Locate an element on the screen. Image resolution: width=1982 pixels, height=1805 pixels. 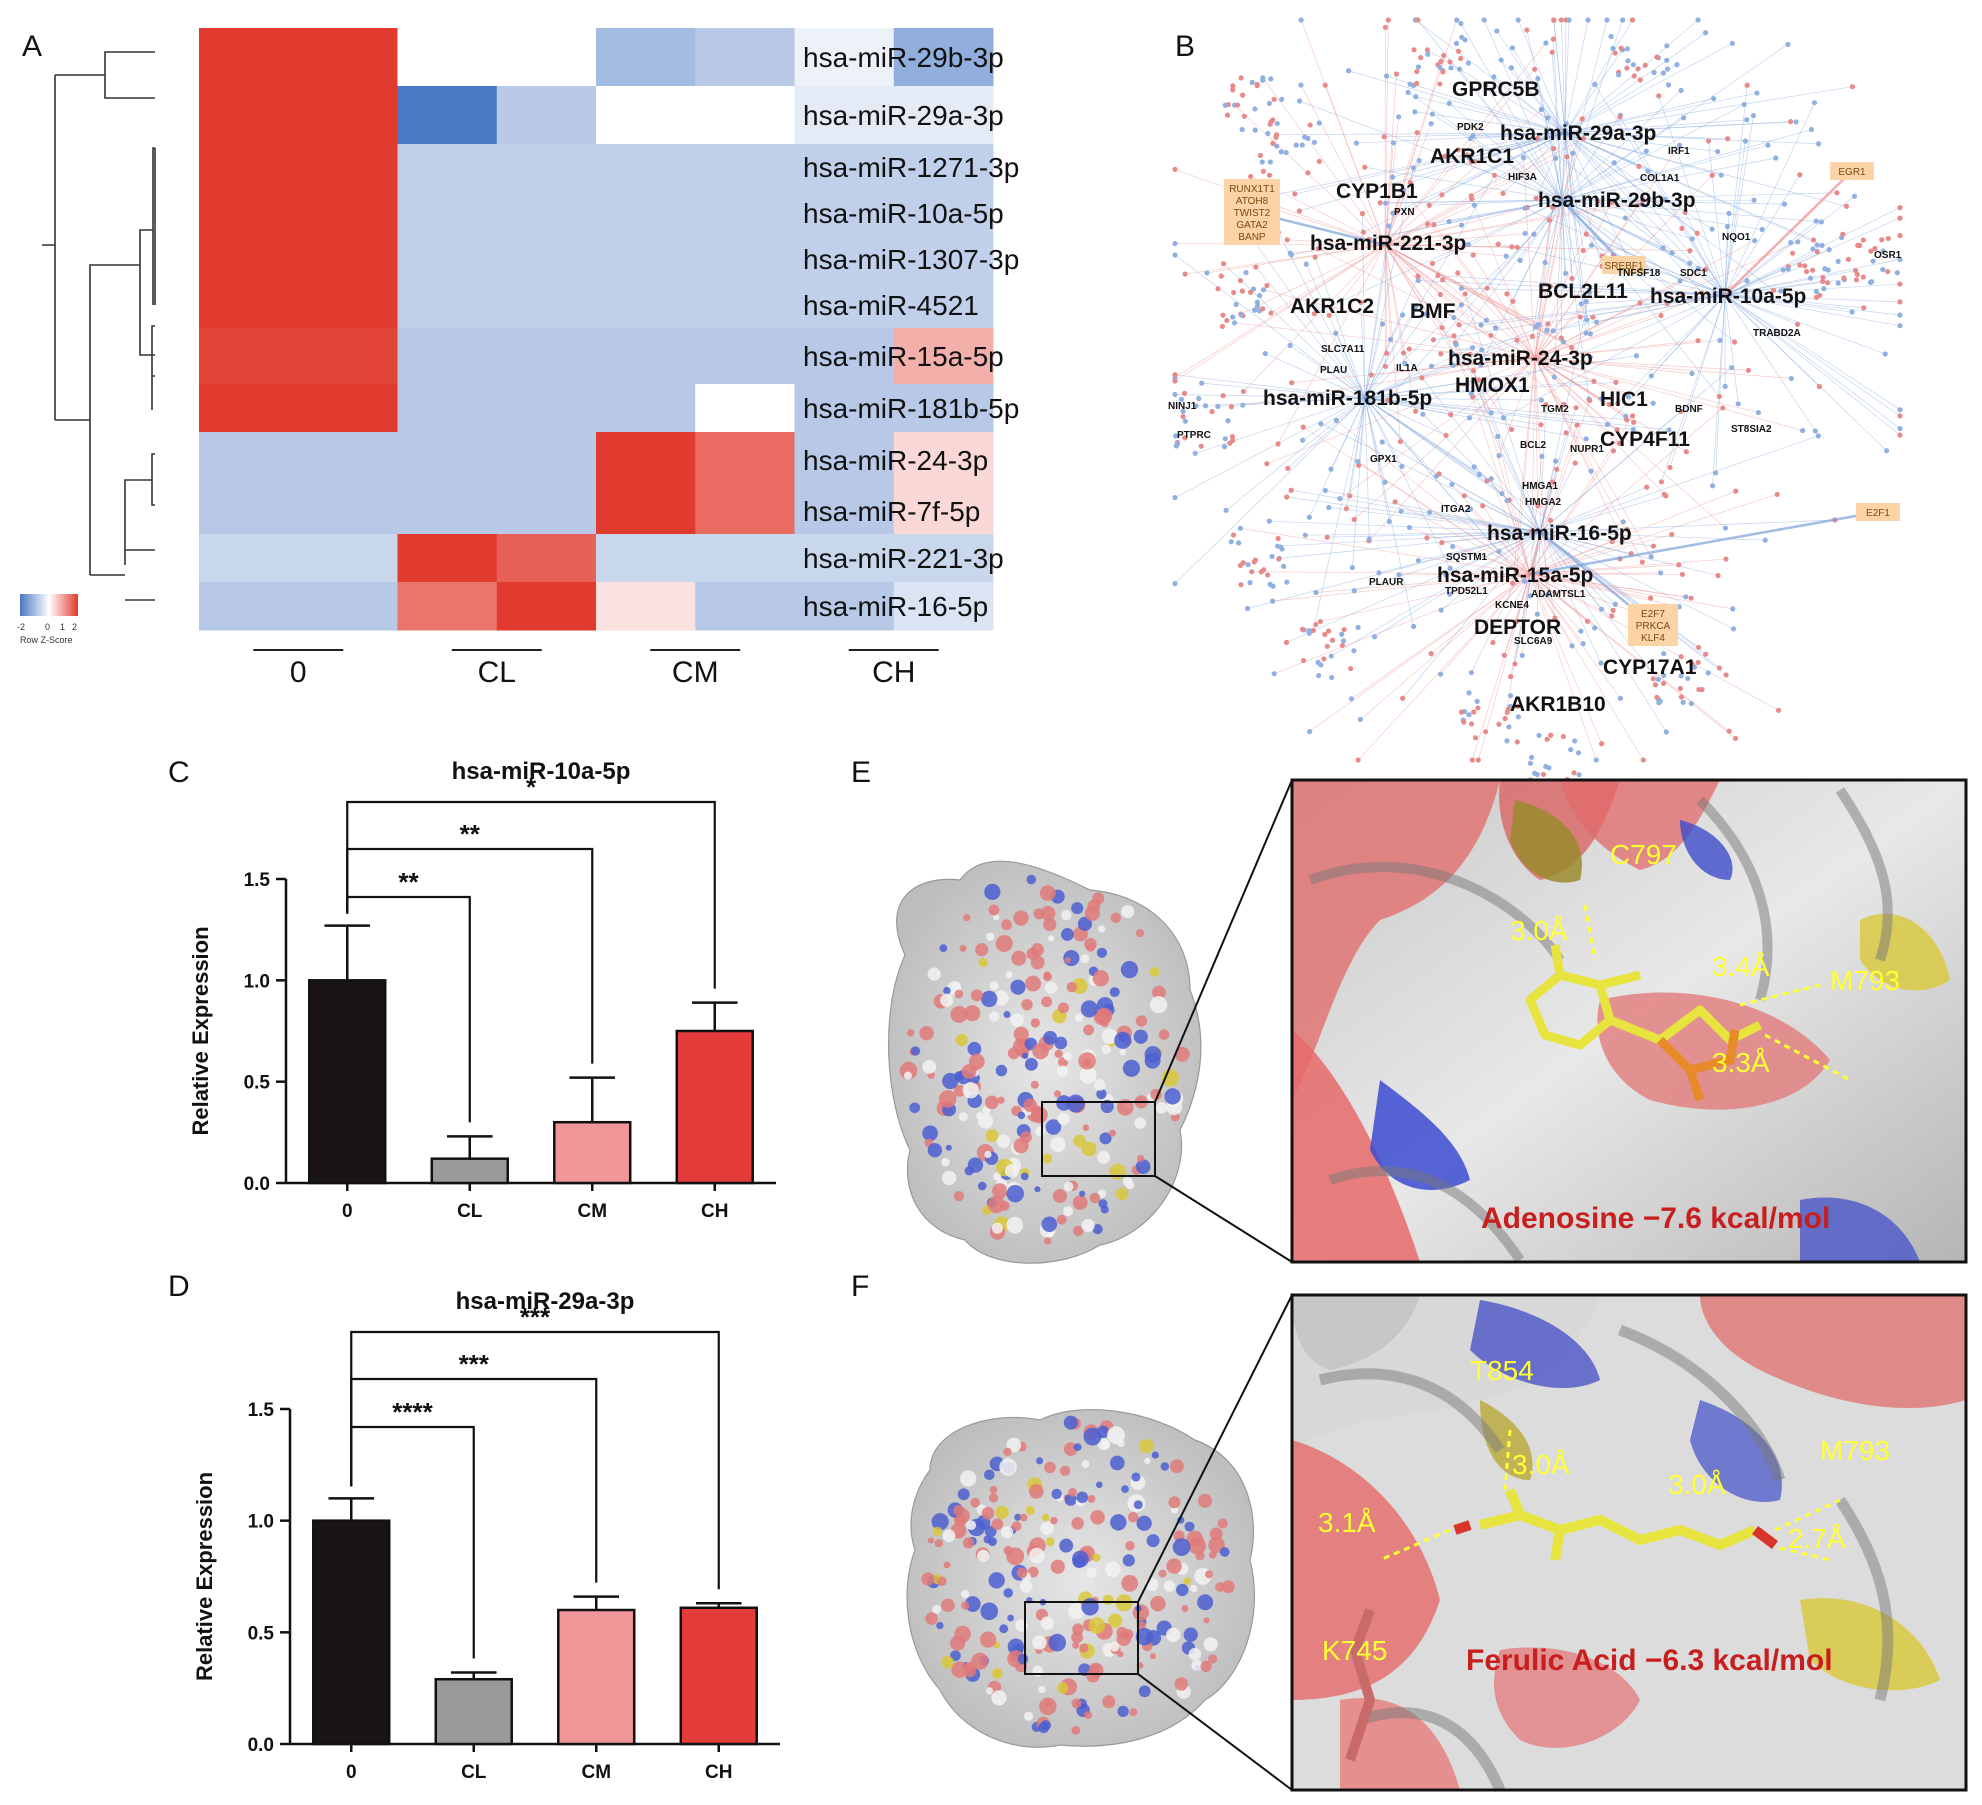
tf-box is located at coordinates (1878, 512).